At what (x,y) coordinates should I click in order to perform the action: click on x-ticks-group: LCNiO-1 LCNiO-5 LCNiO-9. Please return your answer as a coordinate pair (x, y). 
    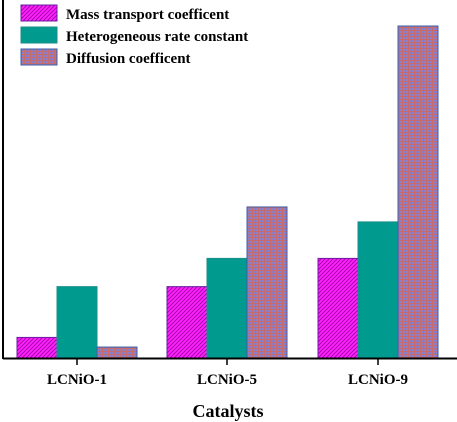
    Looking at the image, I should click on (227, 373).